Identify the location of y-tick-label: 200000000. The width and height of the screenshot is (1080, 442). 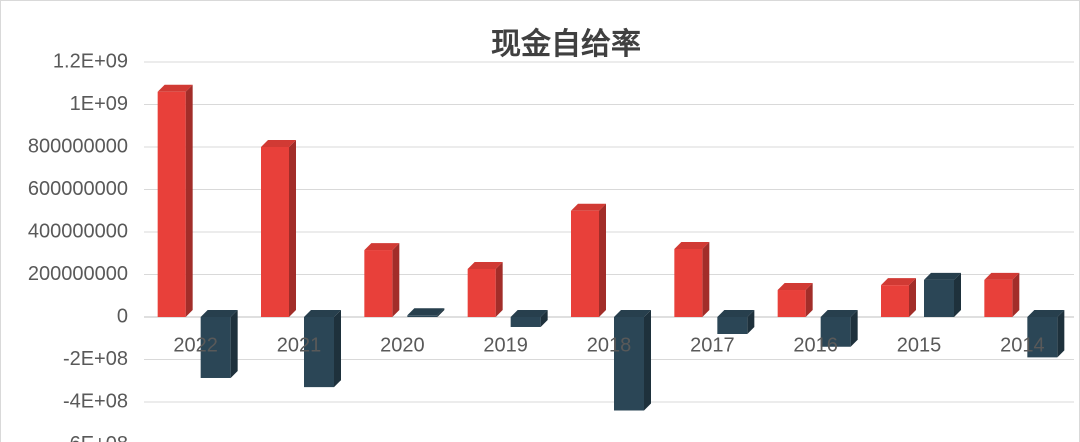
(78, 274).